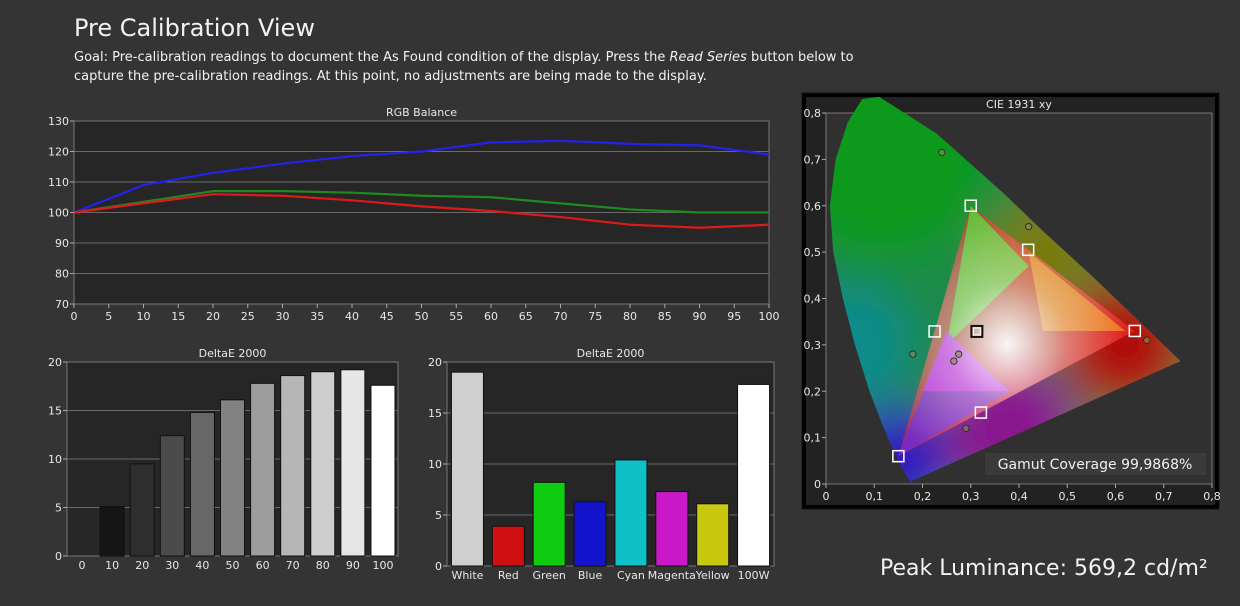  Describe the element at coordinates (1016, 331) in the screenshot. I see `cie-triangle-white-glow` at that location.